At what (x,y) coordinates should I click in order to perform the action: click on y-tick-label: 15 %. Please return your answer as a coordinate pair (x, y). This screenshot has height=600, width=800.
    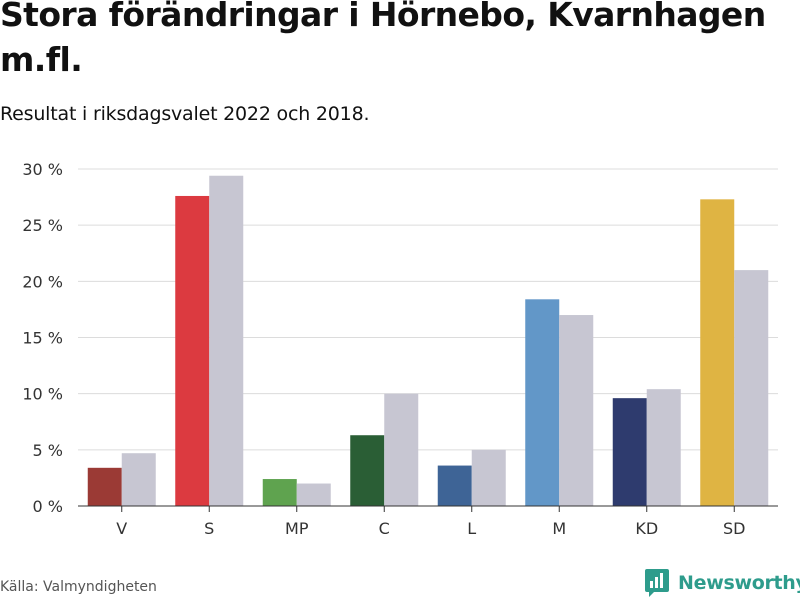
    Looking at the image, I should click on (42, 338).